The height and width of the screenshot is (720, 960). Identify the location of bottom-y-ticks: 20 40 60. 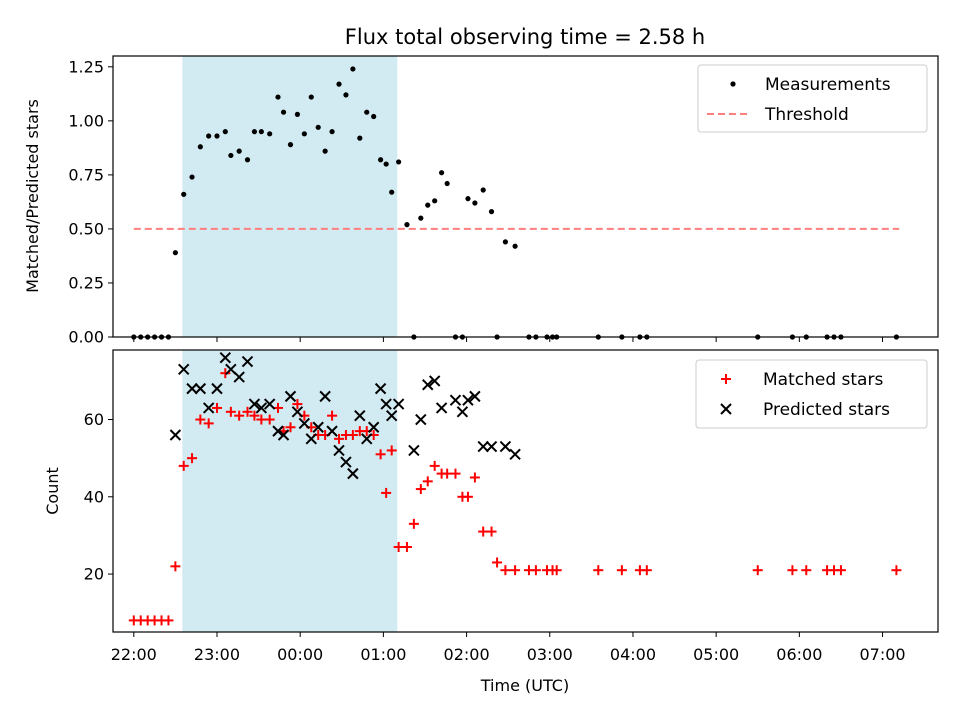
(98, 497).